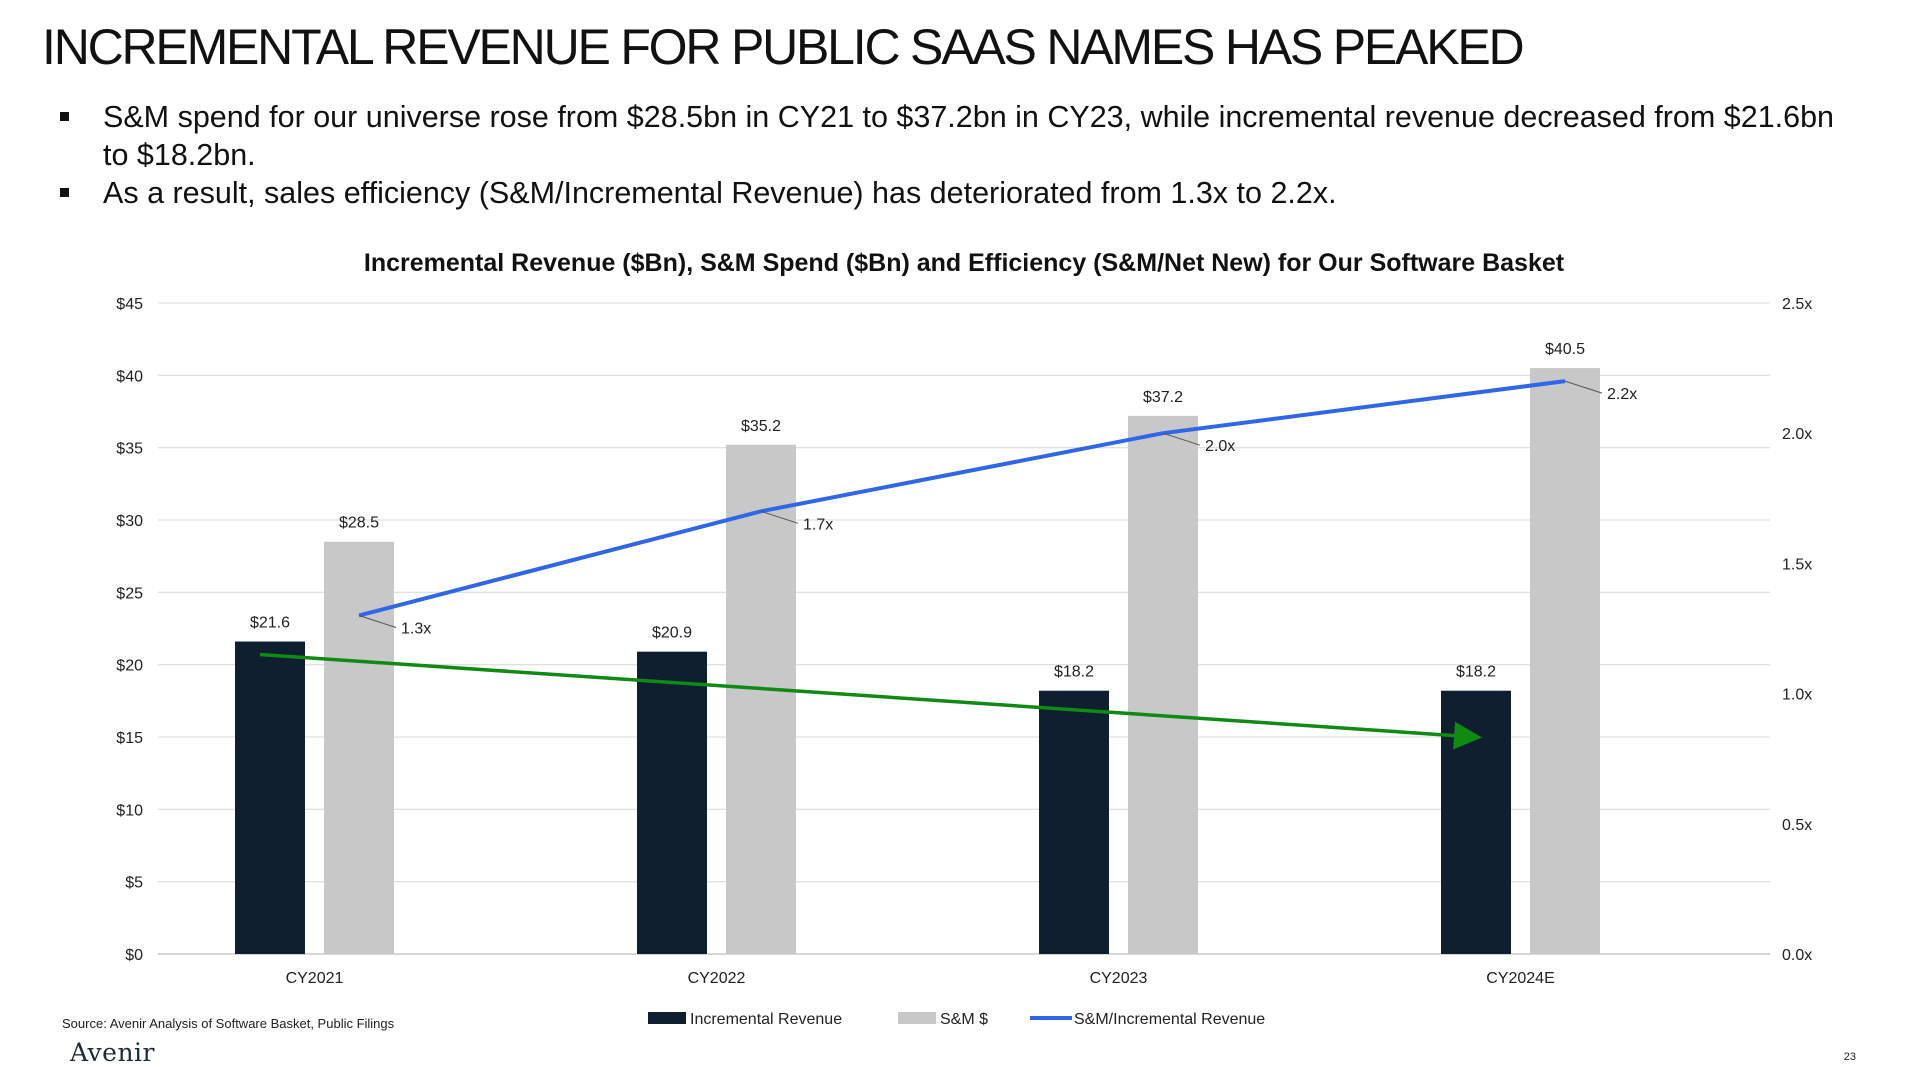 Image resolution: width=1906 pixels, height=1067 pixels. What do you see at coordinates (134, 883) in the screenshot?
I see `y-left-tick-label: $5` at bounding box center [134, 883].